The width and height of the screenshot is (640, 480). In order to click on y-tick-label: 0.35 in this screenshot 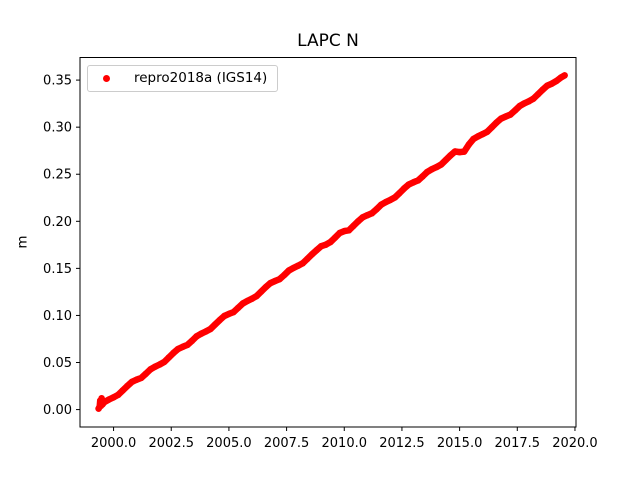, I will do `click(57, 81)`.